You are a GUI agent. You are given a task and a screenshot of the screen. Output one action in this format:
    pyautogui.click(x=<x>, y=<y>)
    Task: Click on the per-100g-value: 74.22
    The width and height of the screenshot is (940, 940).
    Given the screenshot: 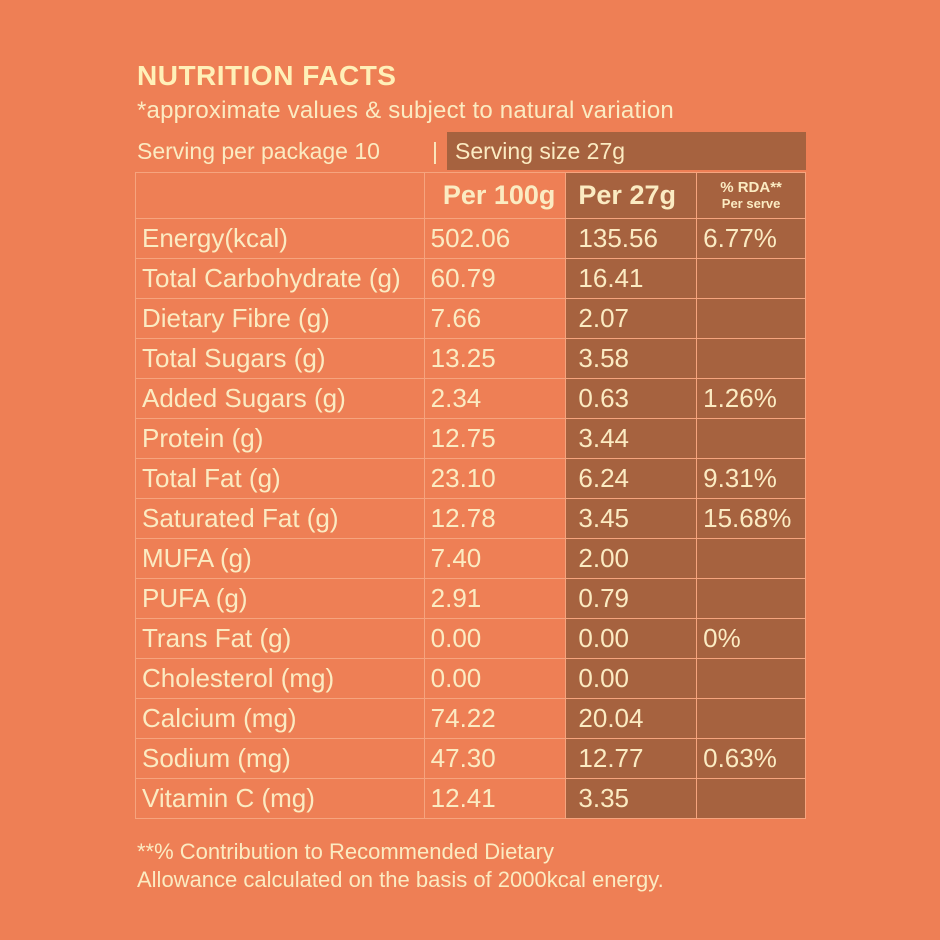 What is the action you would take?
    pyautogui.click(x=495, y=718)
    